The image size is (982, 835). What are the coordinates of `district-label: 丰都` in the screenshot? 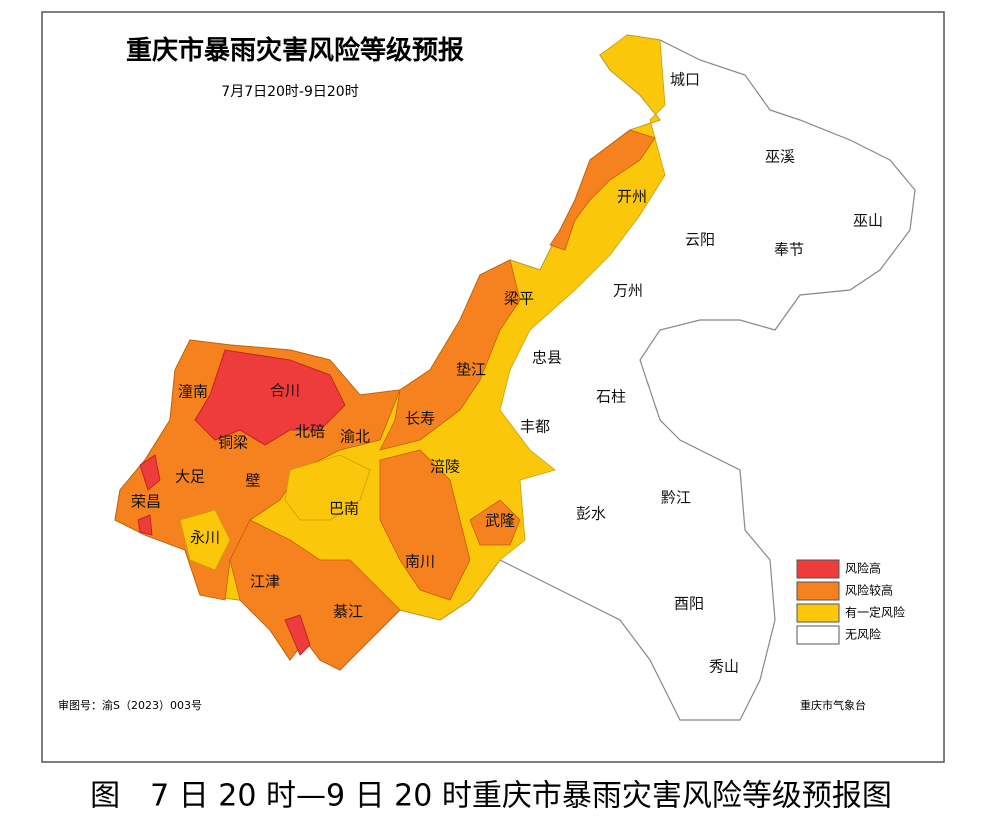 It's located at (535, 427).